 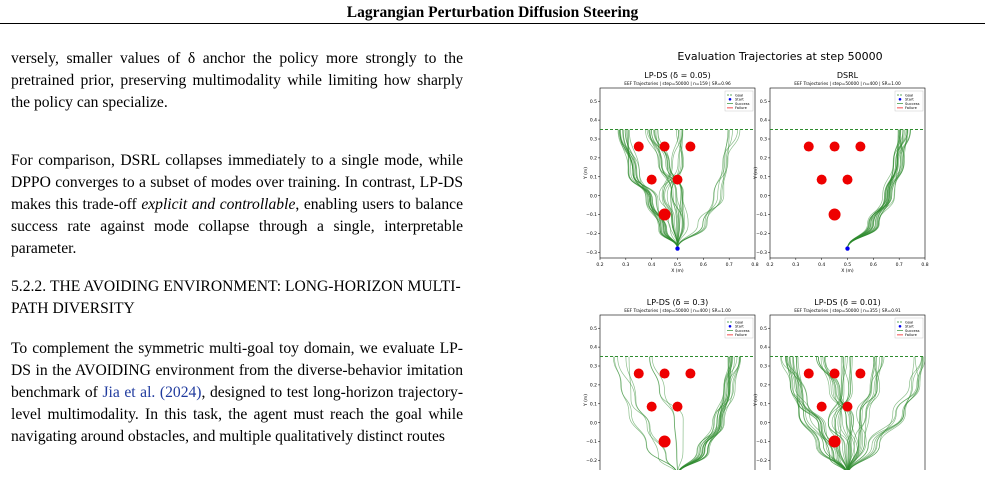 What do you see at coordinates (761, 253) in the screenshot?
I see `y-tick-label: −0.3` at bounding box center [761, 253].